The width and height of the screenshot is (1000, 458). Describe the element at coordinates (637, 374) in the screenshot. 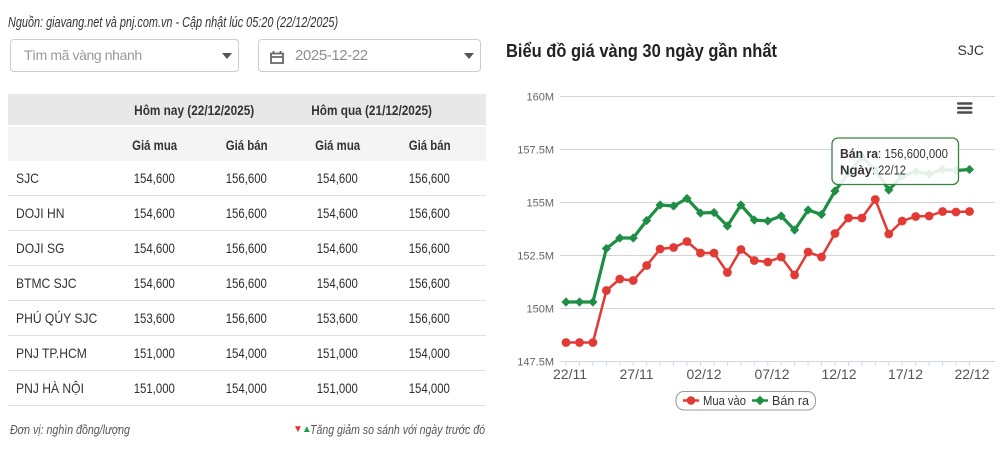

I see `svg-text: 27/11` at that location.